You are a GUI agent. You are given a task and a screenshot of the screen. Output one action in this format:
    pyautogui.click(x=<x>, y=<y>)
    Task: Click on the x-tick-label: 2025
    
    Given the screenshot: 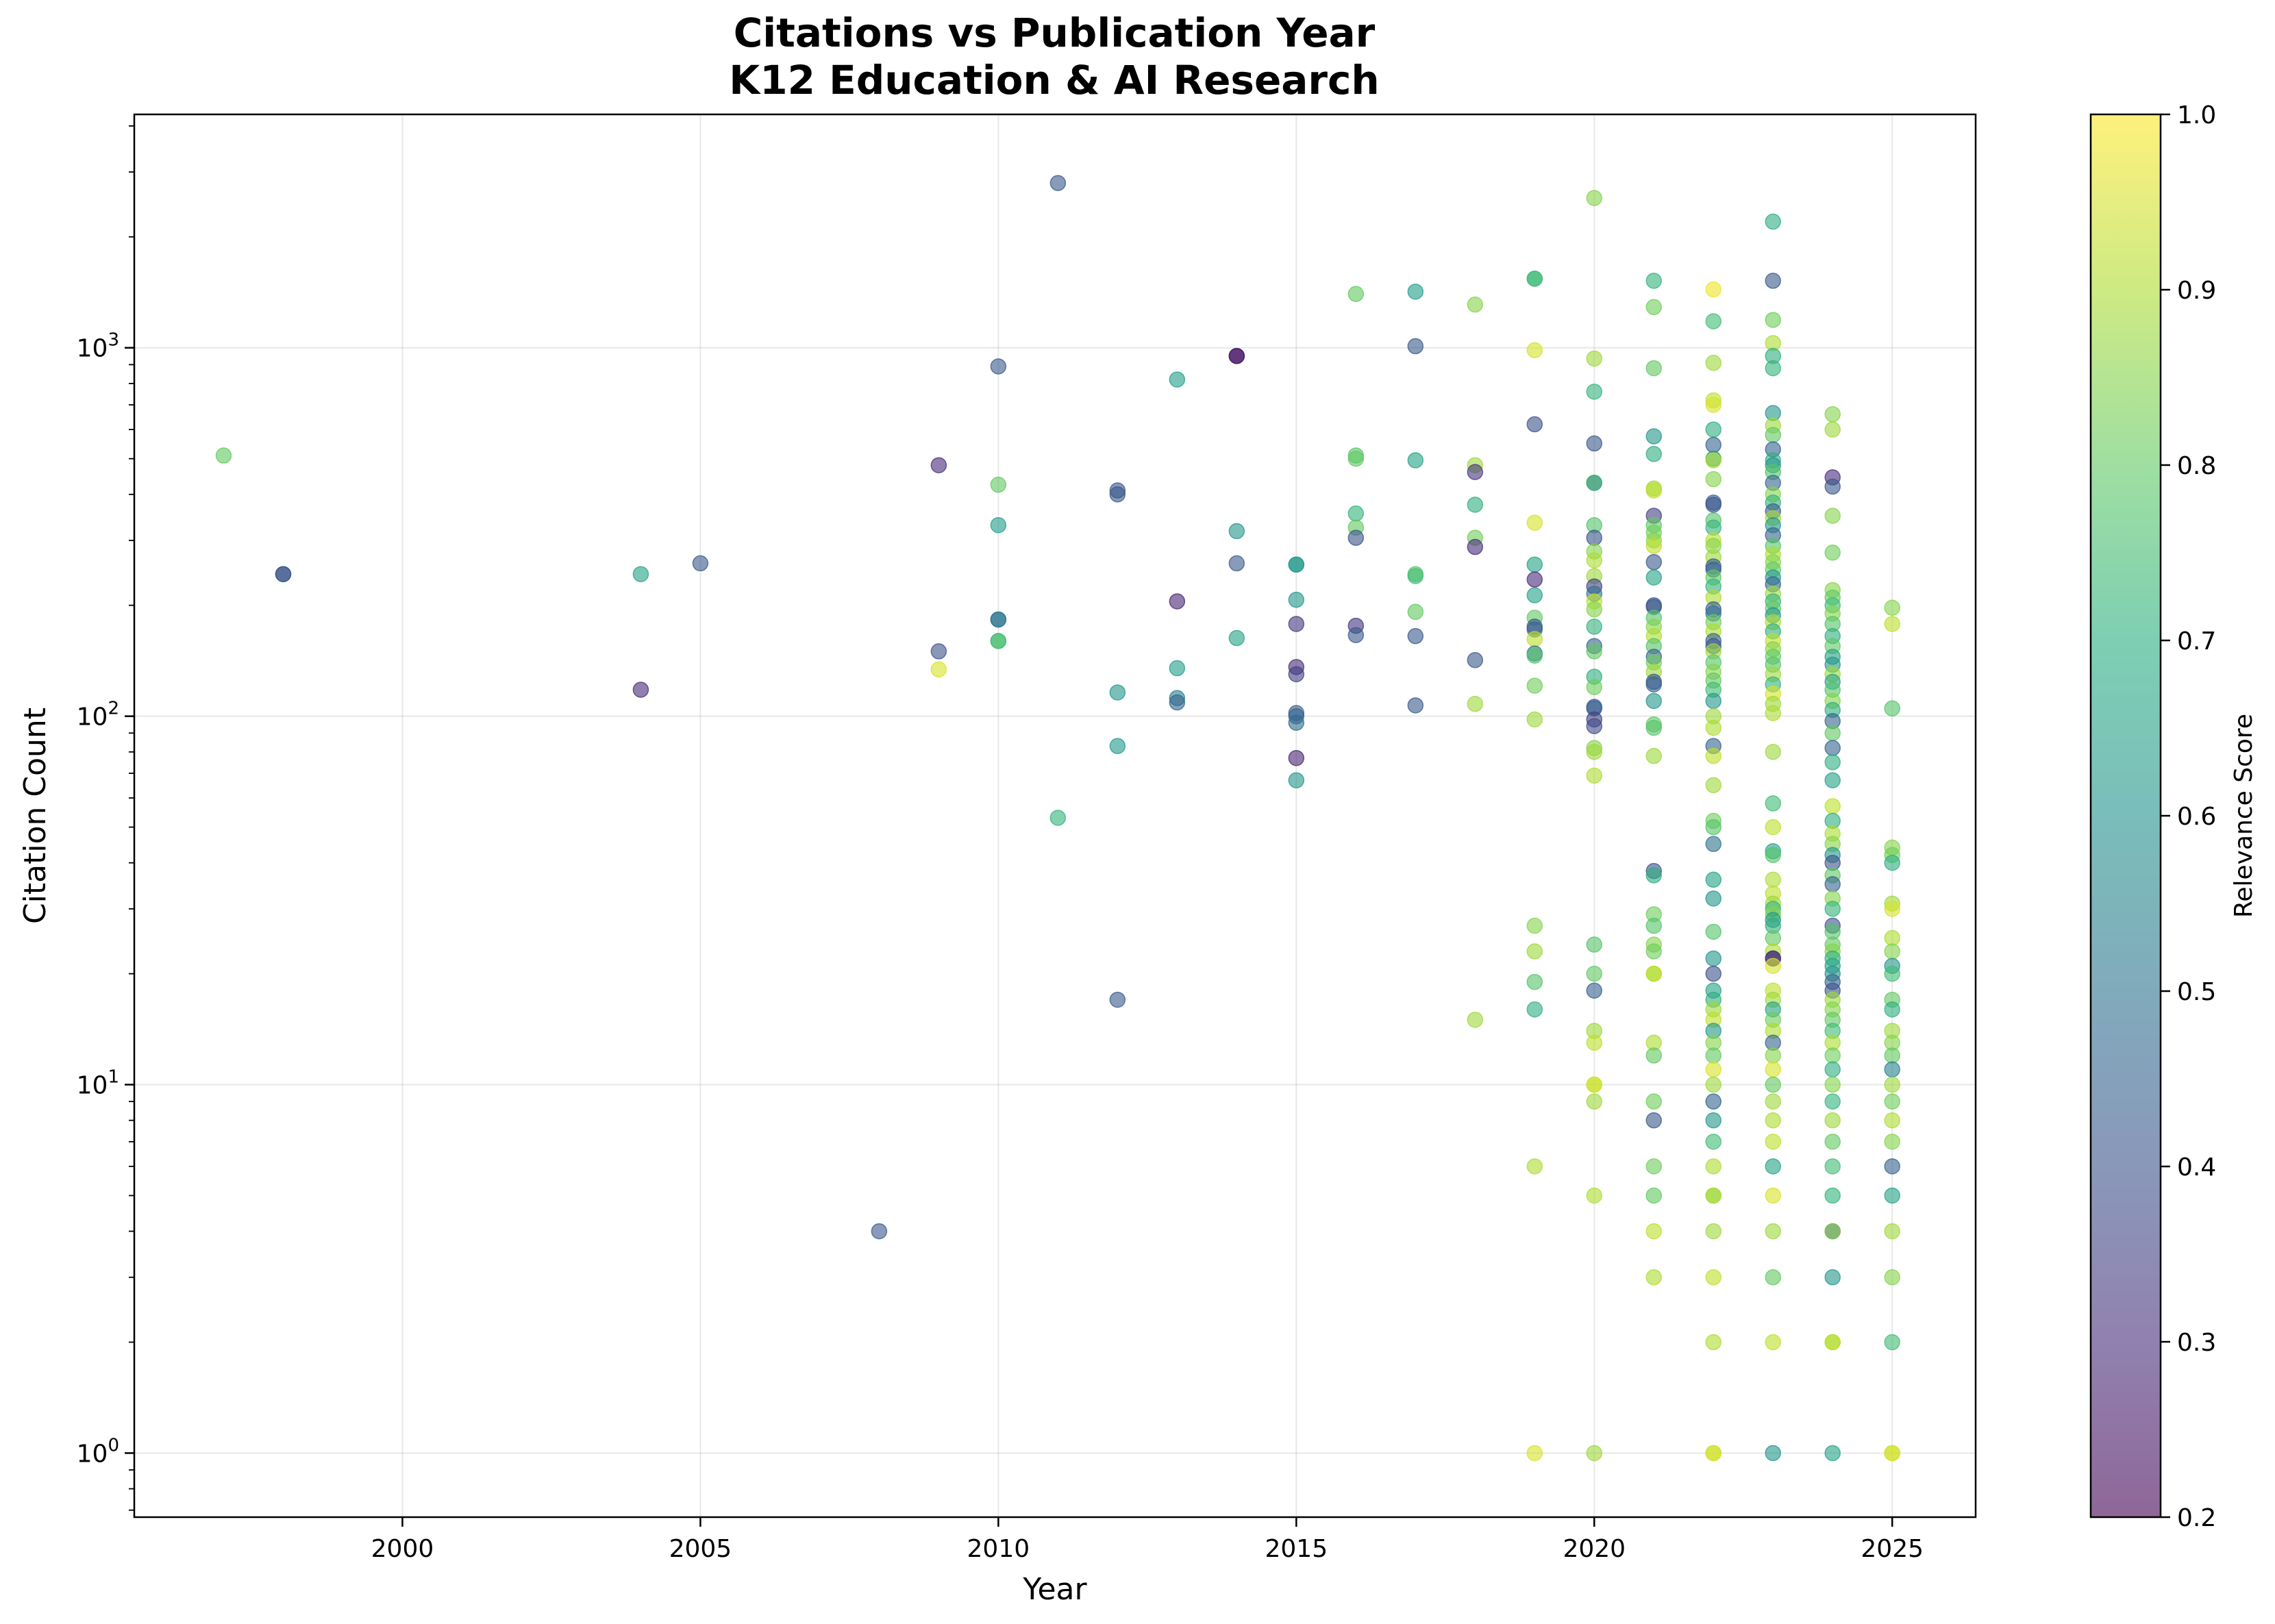 What is the action you would take?
    pyautogui.click(x=1893, y=1549)
    